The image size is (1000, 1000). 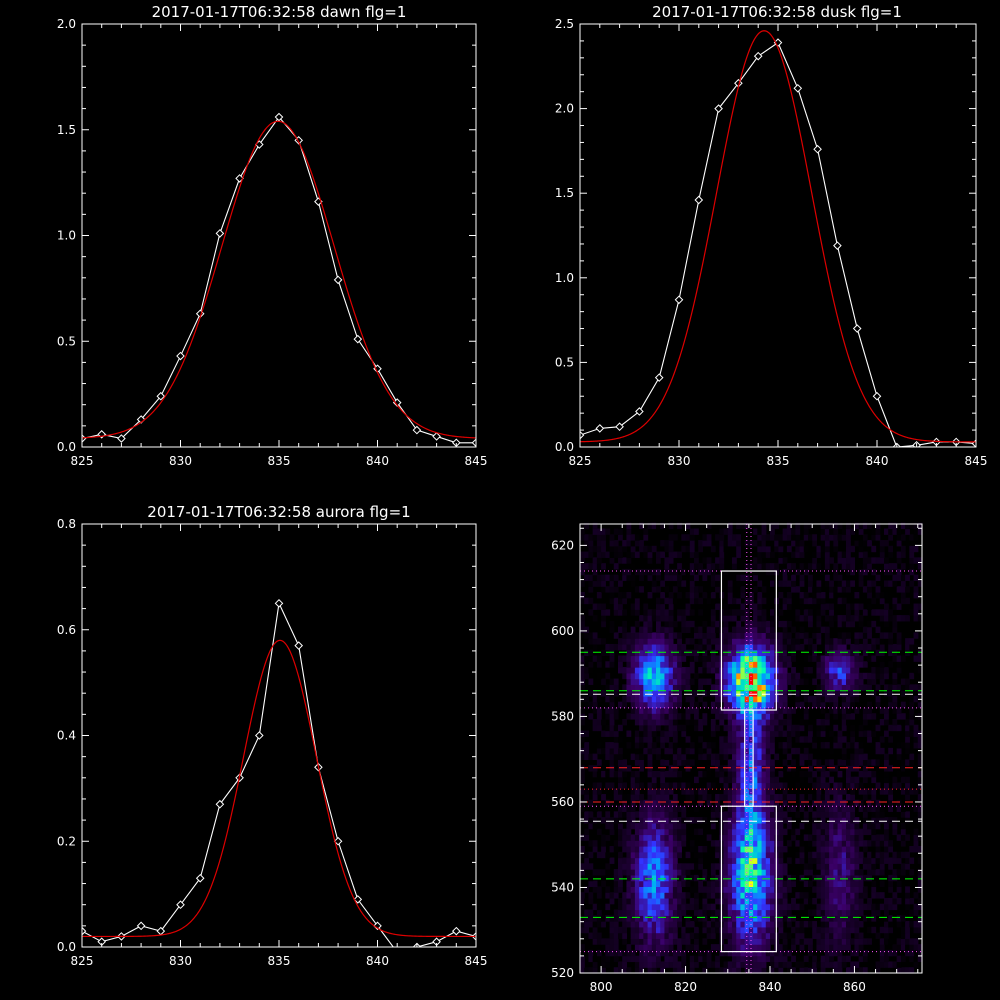 I want to click on dusk-xtick-label: 845, so click(x=976, y=461).